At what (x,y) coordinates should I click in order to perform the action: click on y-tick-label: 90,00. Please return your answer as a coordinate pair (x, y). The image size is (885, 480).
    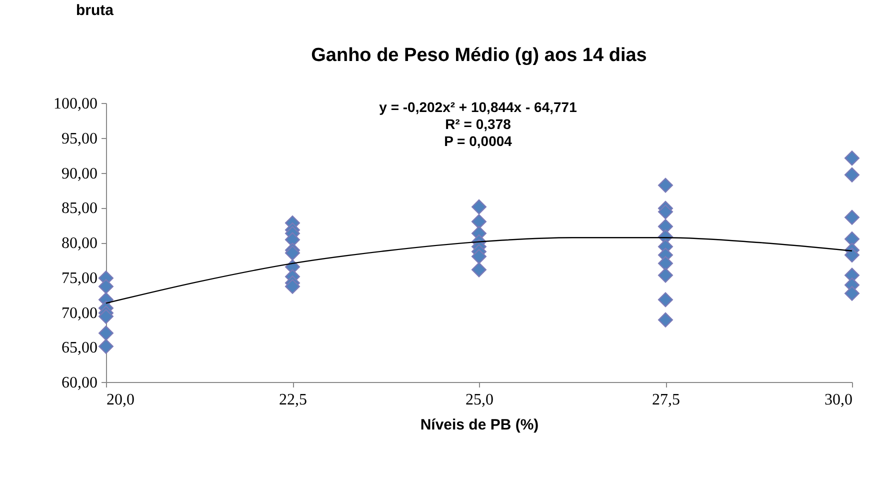
    Looking at the image, I should click on (80, 173).